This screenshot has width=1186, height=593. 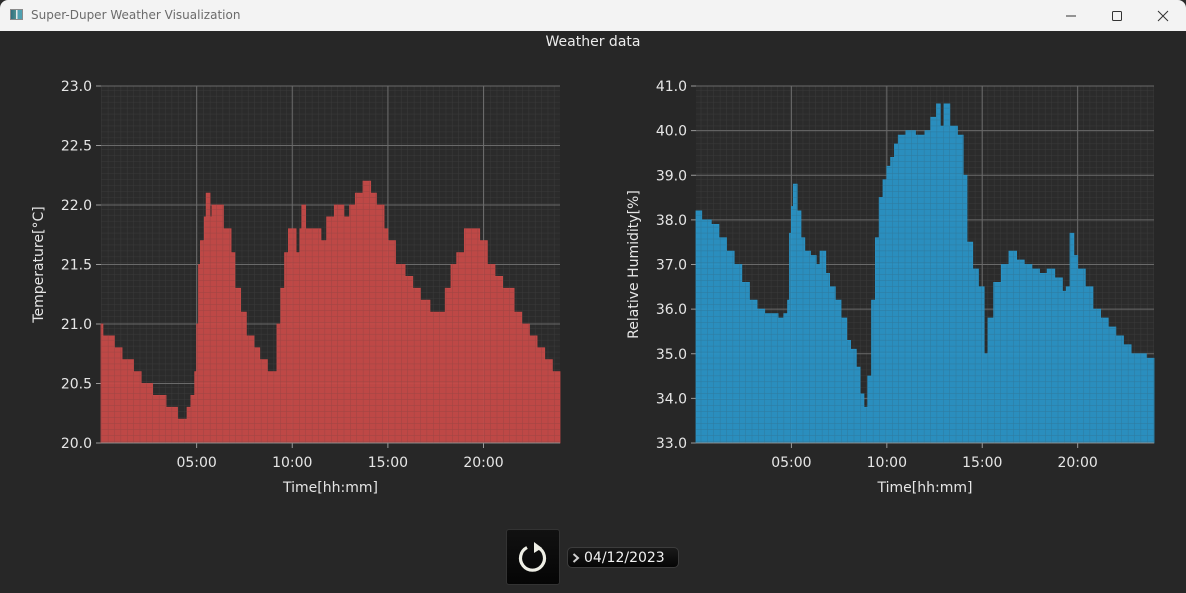 I want to click on chevron-right-icon, so click(x=576, y=557).